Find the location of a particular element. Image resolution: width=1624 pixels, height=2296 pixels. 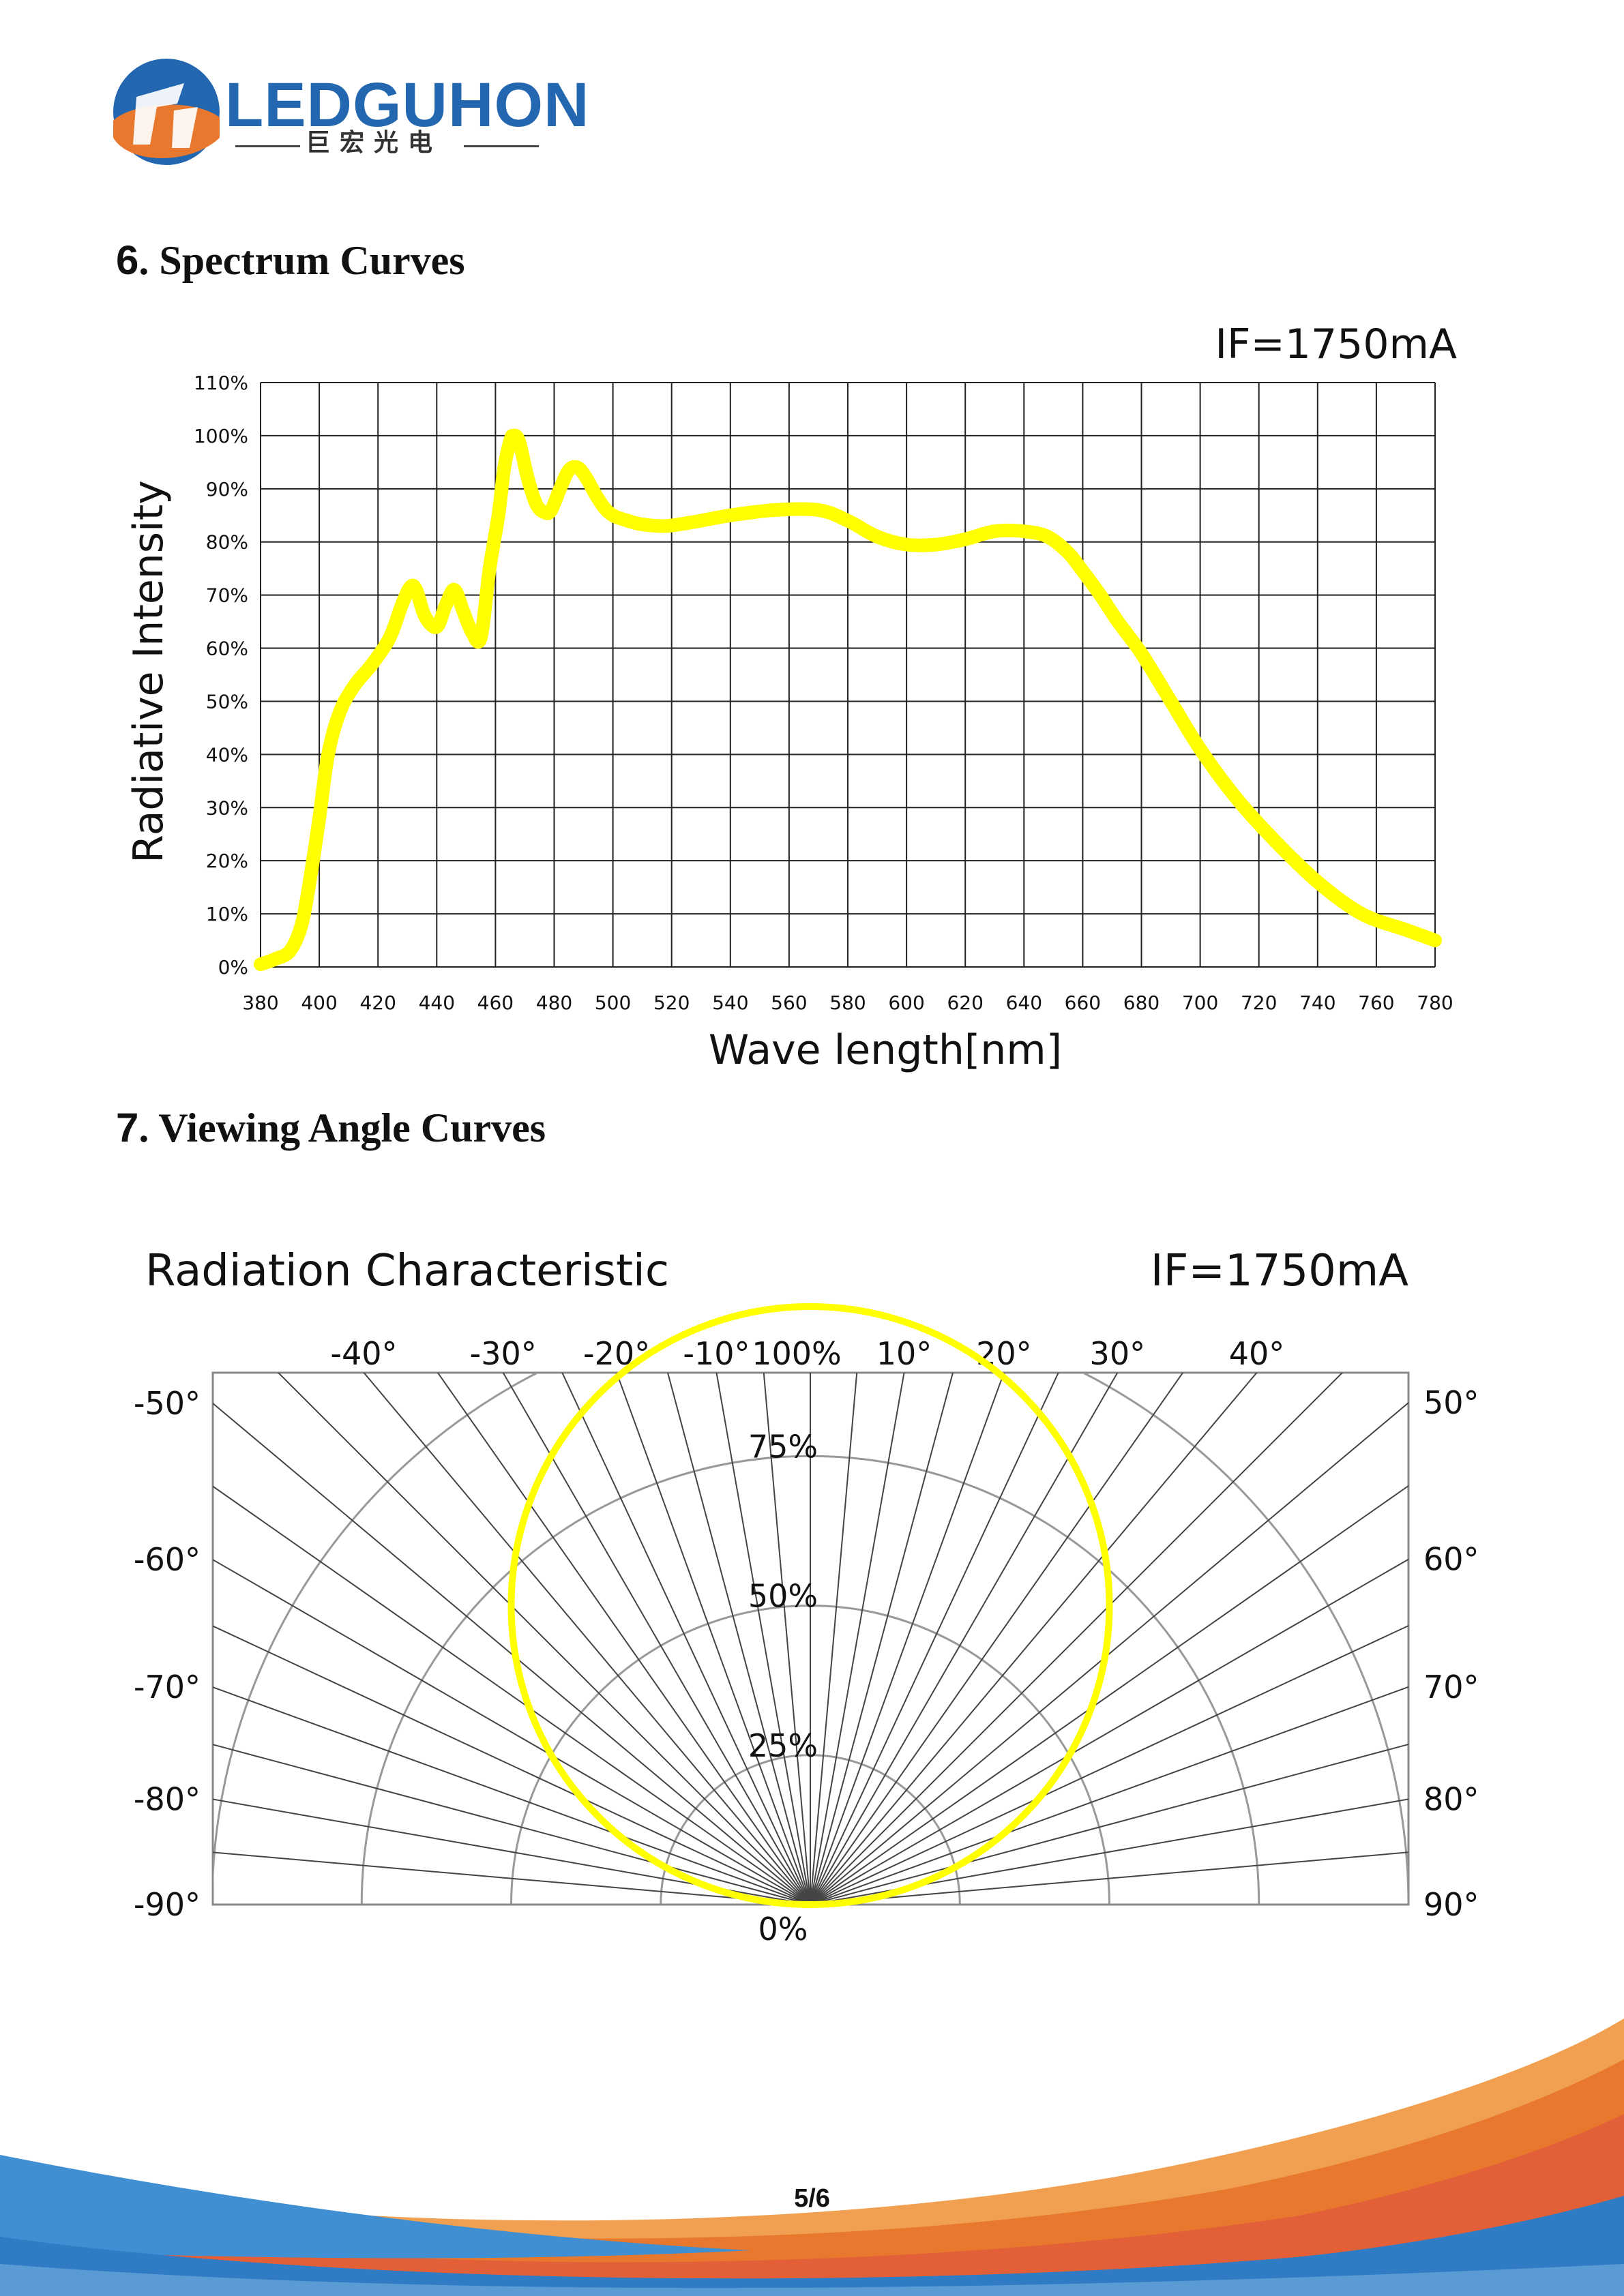

spectrum-x-tick-label: 780 is located at coordinates (1435, 1003).